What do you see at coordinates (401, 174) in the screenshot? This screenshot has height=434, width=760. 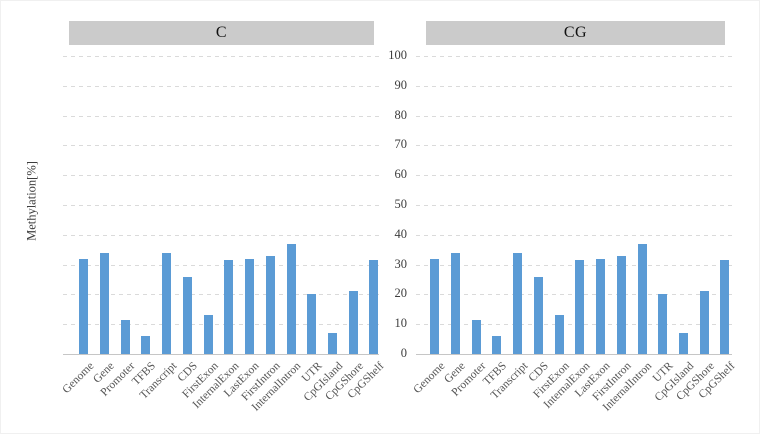 I see `y-tick-label: 60` at bounding box center [401, 174].